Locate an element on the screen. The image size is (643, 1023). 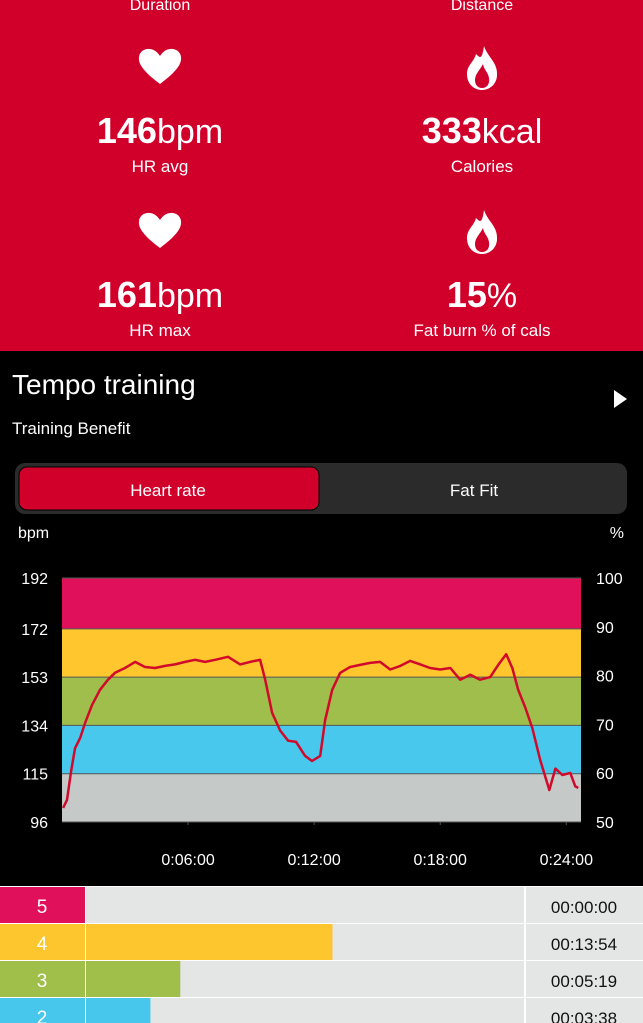
stat-value: 333kcal is located at coordinates (482, 130).